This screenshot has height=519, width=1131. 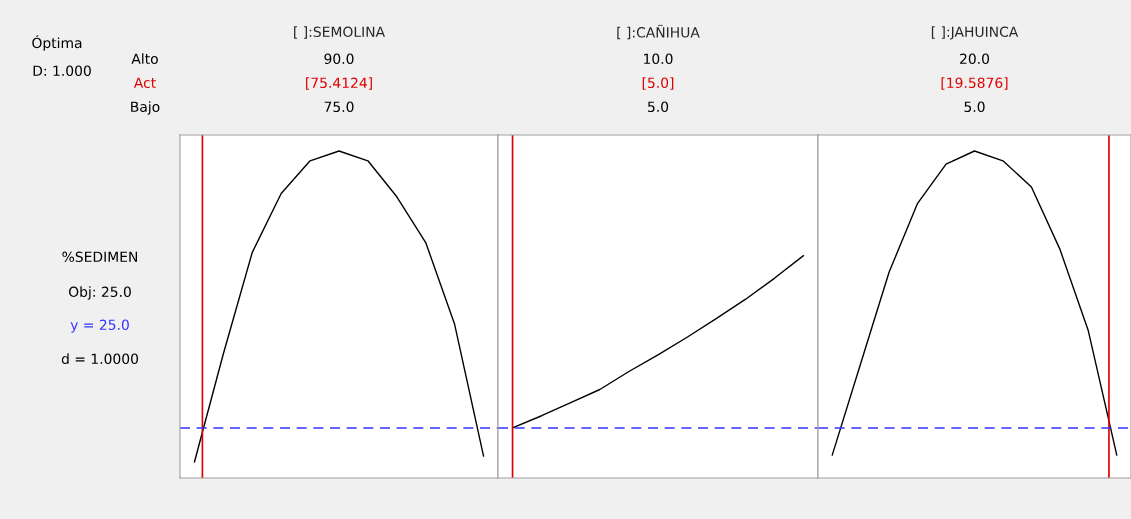 I want to click on text: [19.5876], so click(x=974, y=83).